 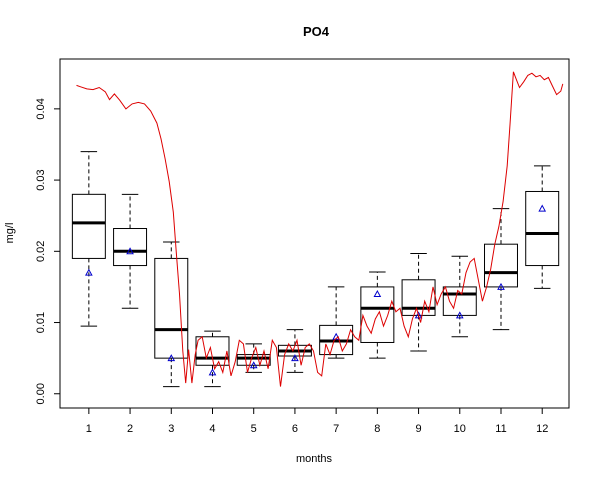 What do you see at coordinates (336, 429) in the screenshot?
I see `x-tick-label: 7` at bounding box center [336, 429].